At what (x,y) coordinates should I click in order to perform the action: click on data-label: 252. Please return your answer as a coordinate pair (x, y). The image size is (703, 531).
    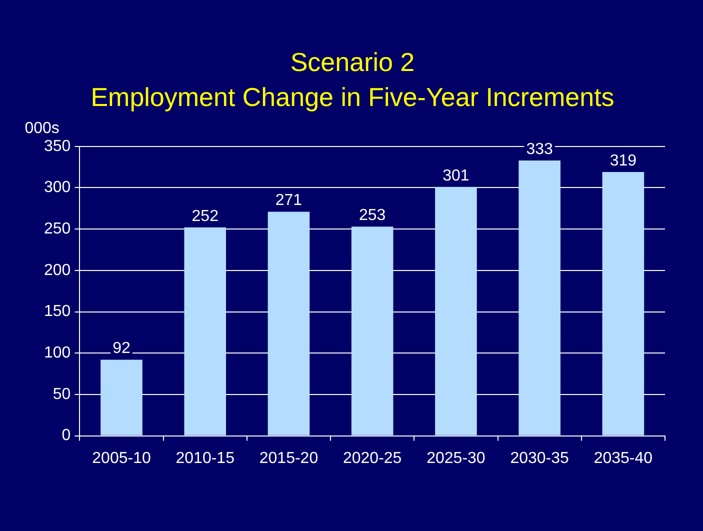
    Looking at the image, I should click on (205, 216).